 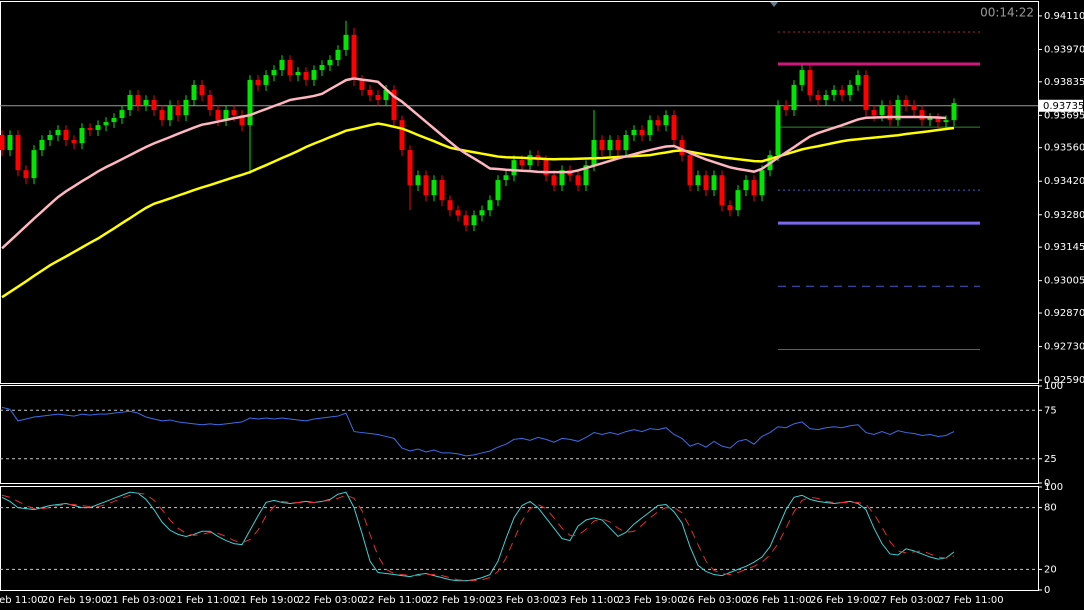 I want to click on x-tick-label: 21 Feb 03:00, so click(x=139, y=600).